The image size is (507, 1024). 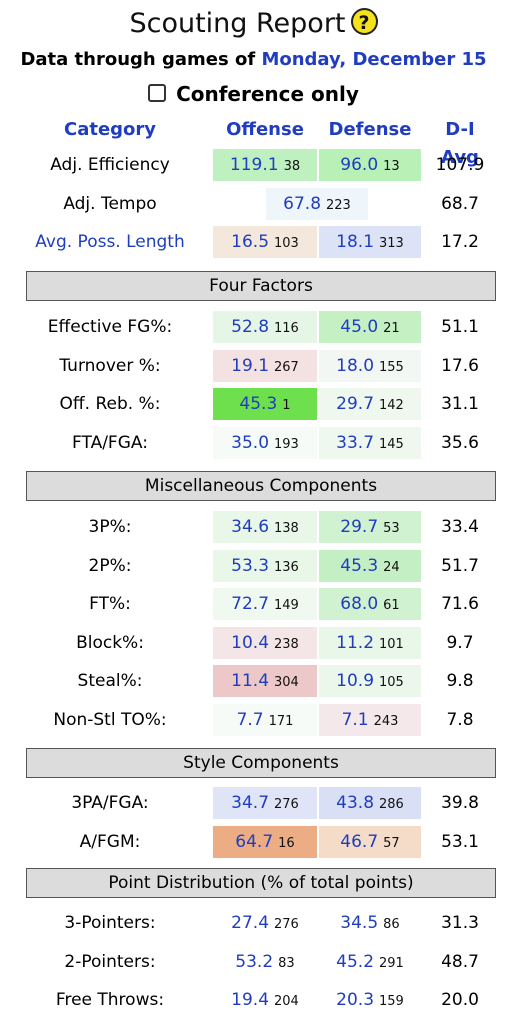 I want to click on stat-row: Free Throws: 19.4 204 20.3 159 20.0, so click(x=253, y=1000).